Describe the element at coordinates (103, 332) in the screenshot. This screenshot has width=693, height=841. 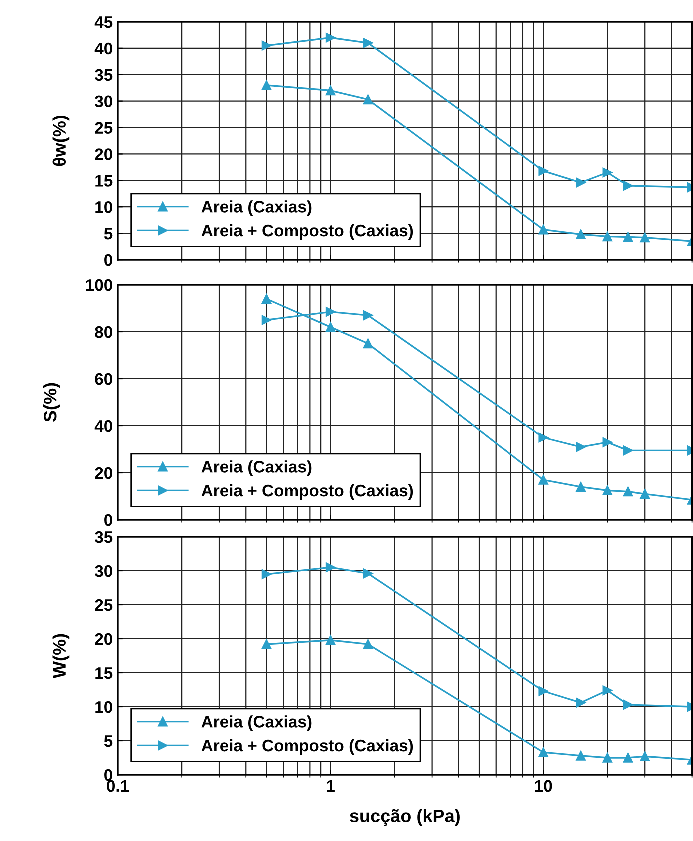
I see `y-tick-label: 80` at that location.